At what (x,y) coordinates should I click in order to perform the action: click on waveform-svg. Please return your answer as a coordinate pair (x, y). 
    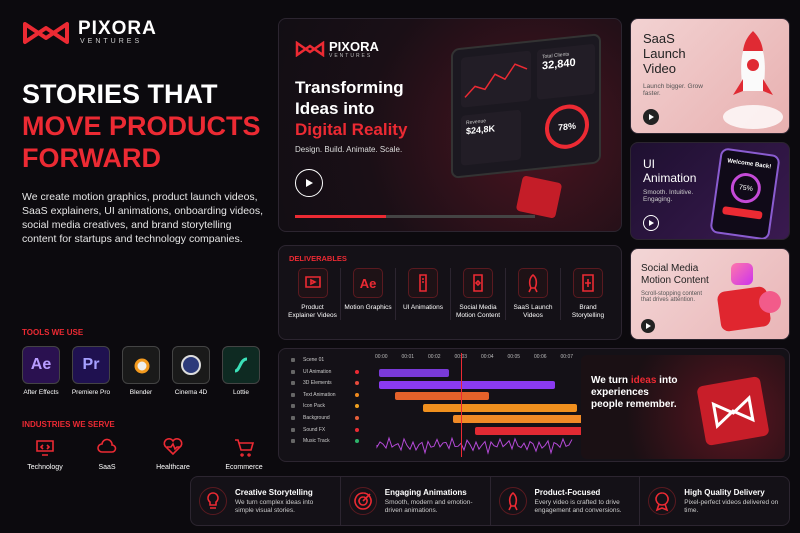
    Looking at the image, I should click on (474, 445).